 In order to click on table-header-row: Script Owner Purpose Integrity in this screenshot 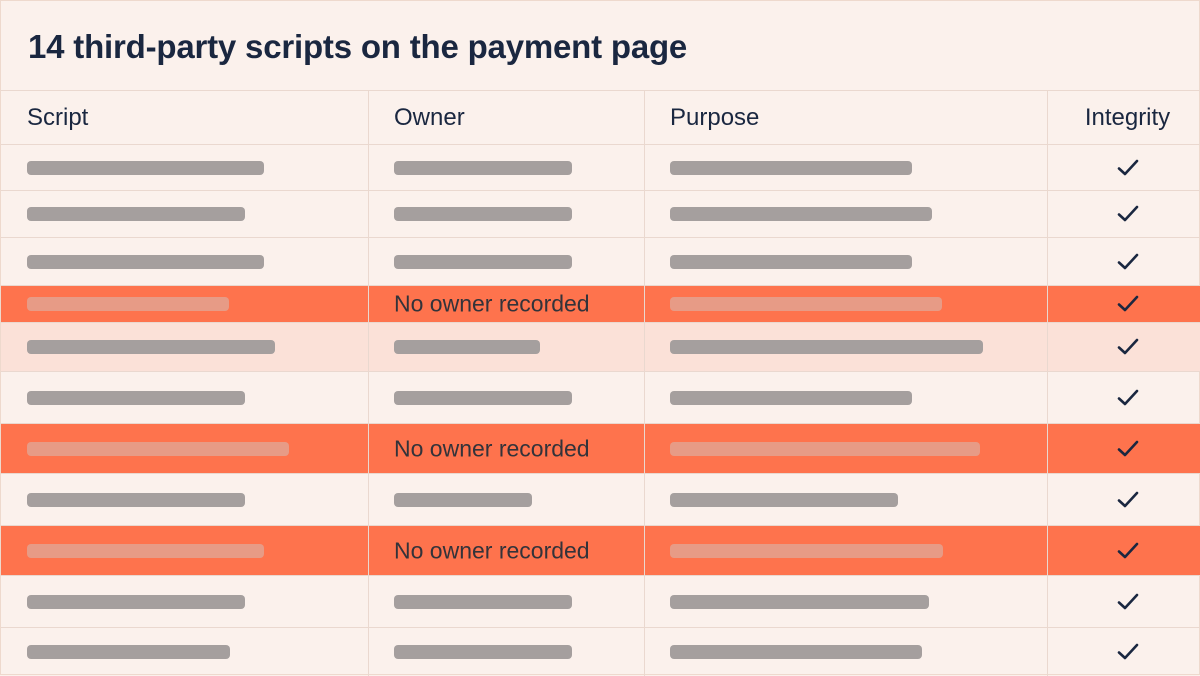, I will do `click(600, 117)`.